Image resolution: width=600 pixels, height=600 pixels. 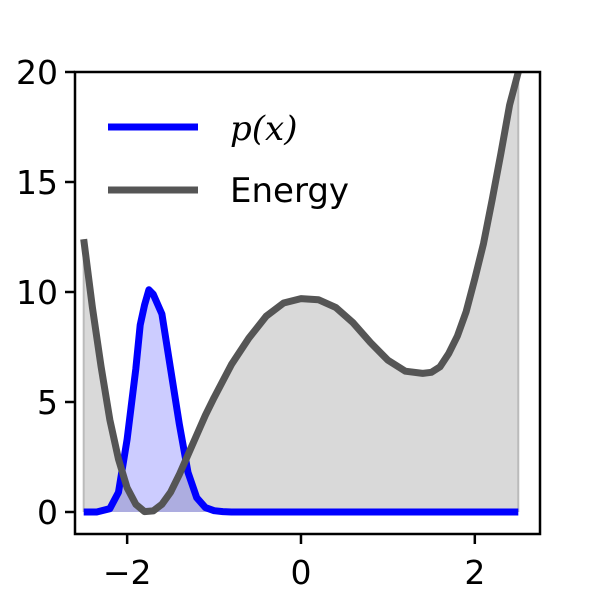 I want to click on legend-label-energy: Energy, so click(x=289, y=191).